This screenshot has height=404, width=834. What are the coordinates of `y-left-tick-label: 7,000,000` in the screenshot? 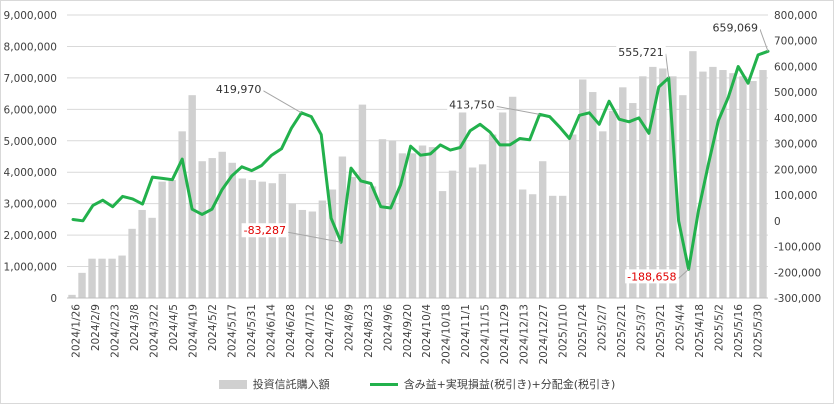 It's located at (30, 79).